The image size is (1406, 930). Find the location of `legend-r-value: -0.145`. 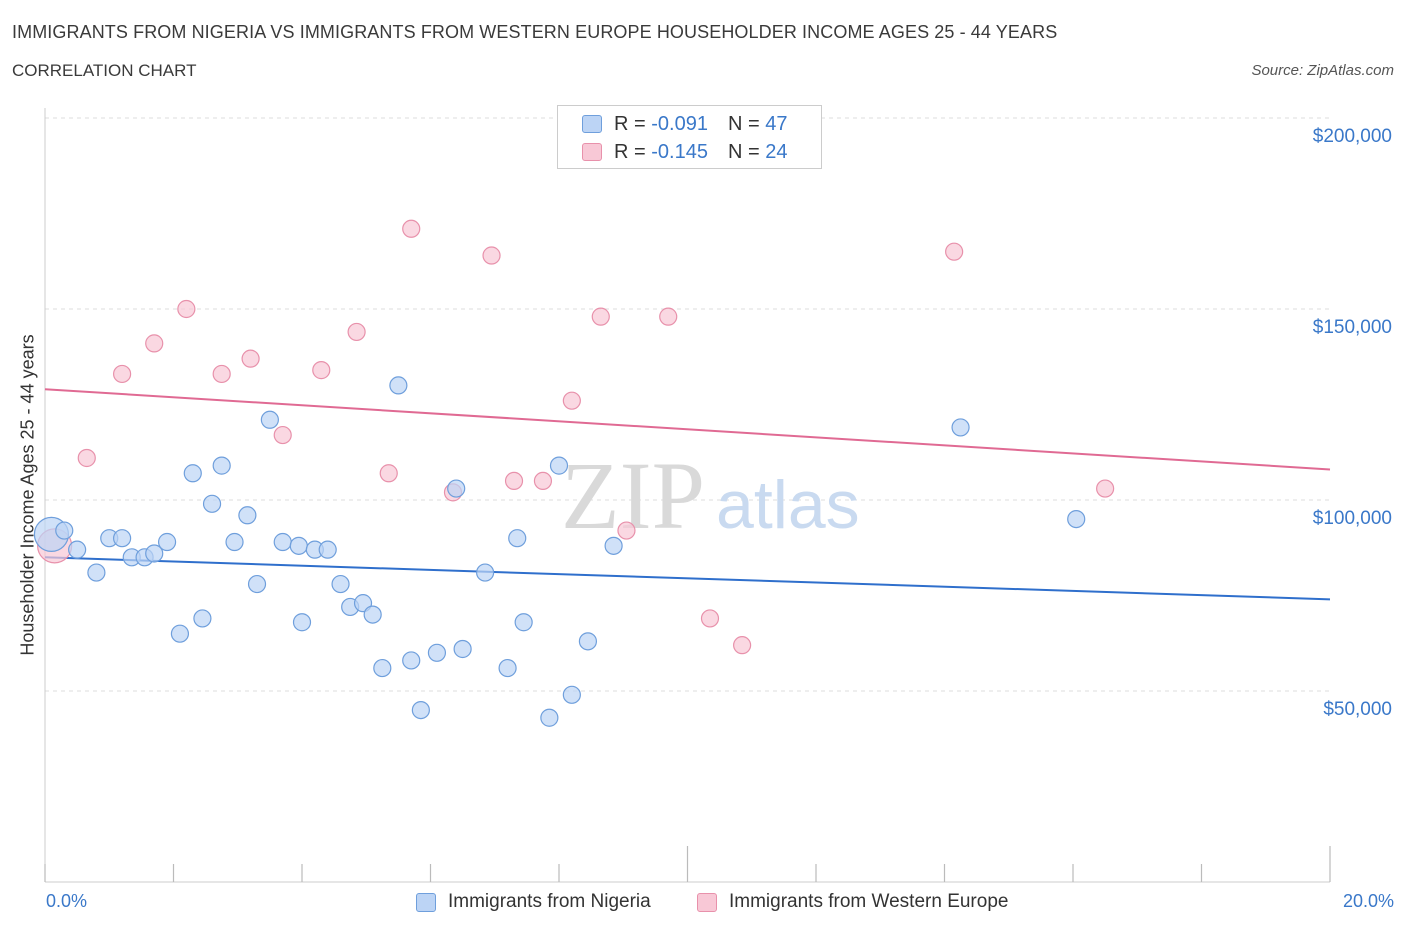

legend-r-value: -0.145 is located at coordinates (679, 151).